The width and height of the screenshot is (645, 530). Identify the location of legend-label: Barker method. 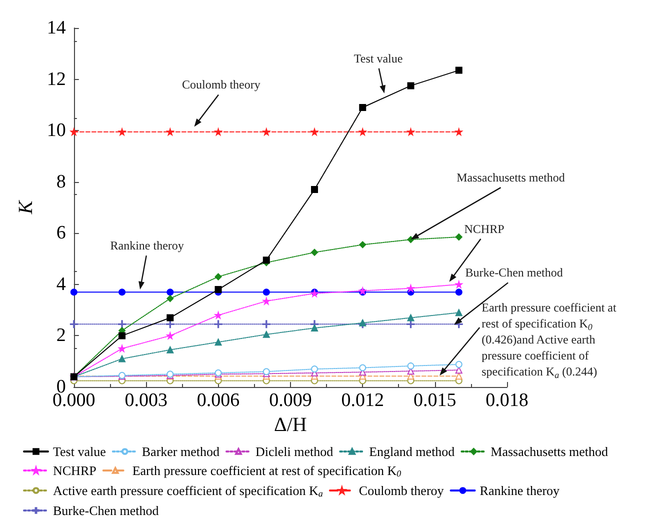
(181, 451).